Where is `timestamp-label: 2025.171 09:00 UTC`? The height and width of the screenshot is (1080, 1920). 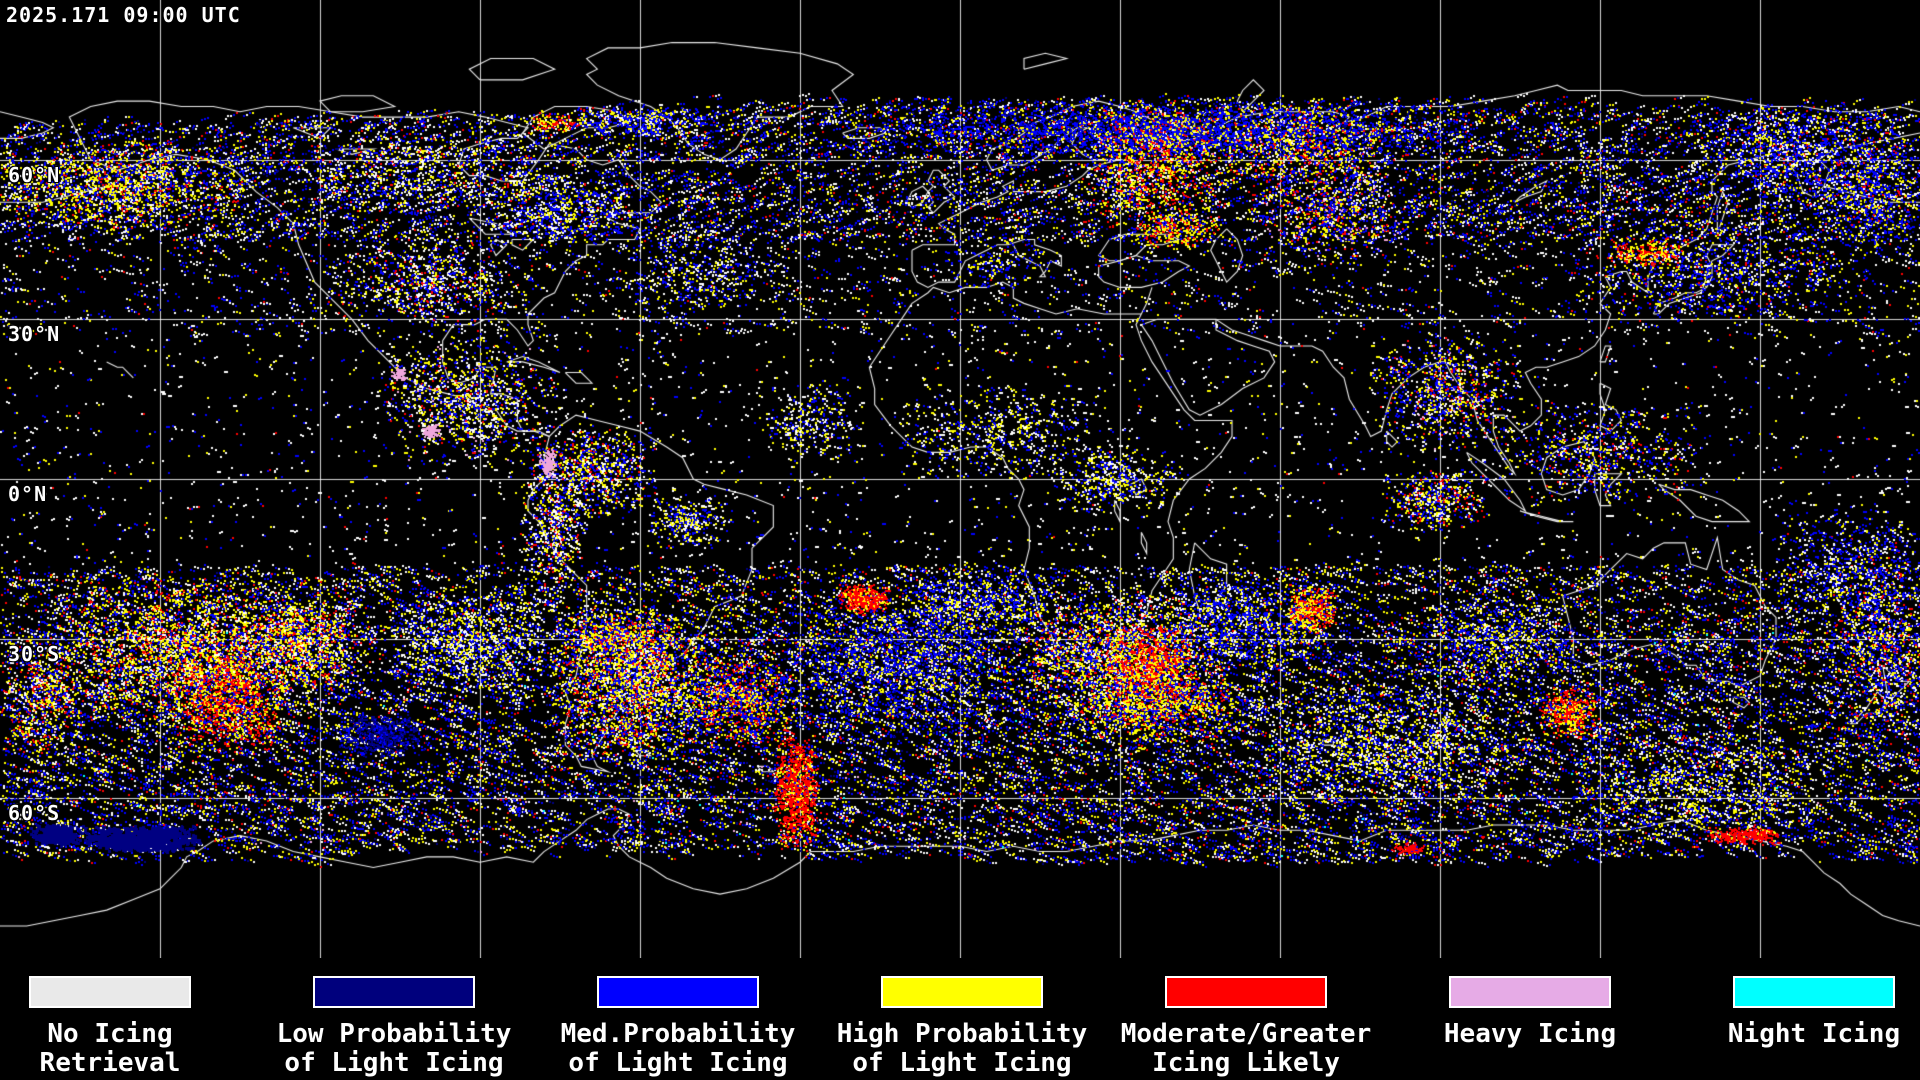
timestamp-label: 2025.171 09:00 UTC is located at coordinates (123, 15).